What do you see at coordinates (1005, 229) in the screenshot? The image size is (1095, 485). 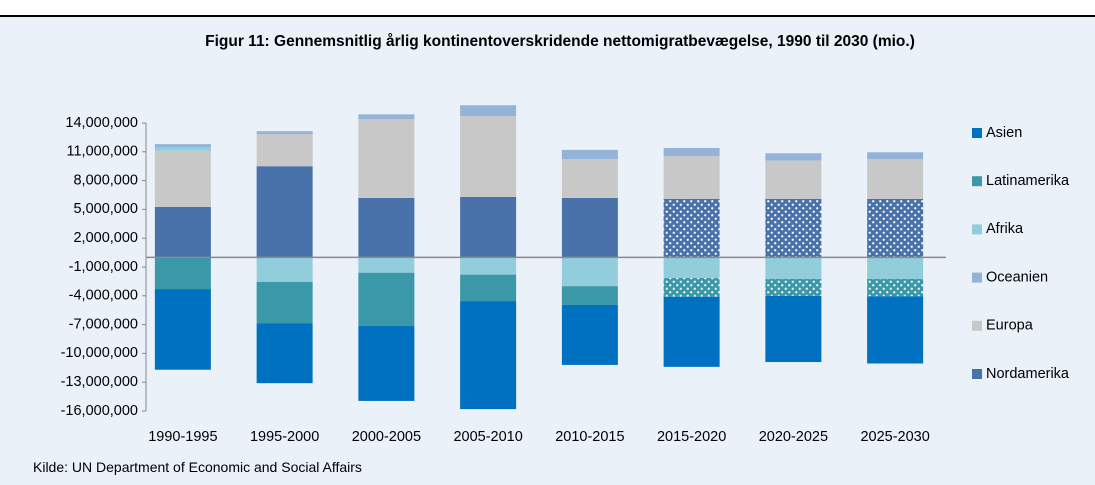 I see `legend-label: Afrika` at bounding box center [1005, 229].